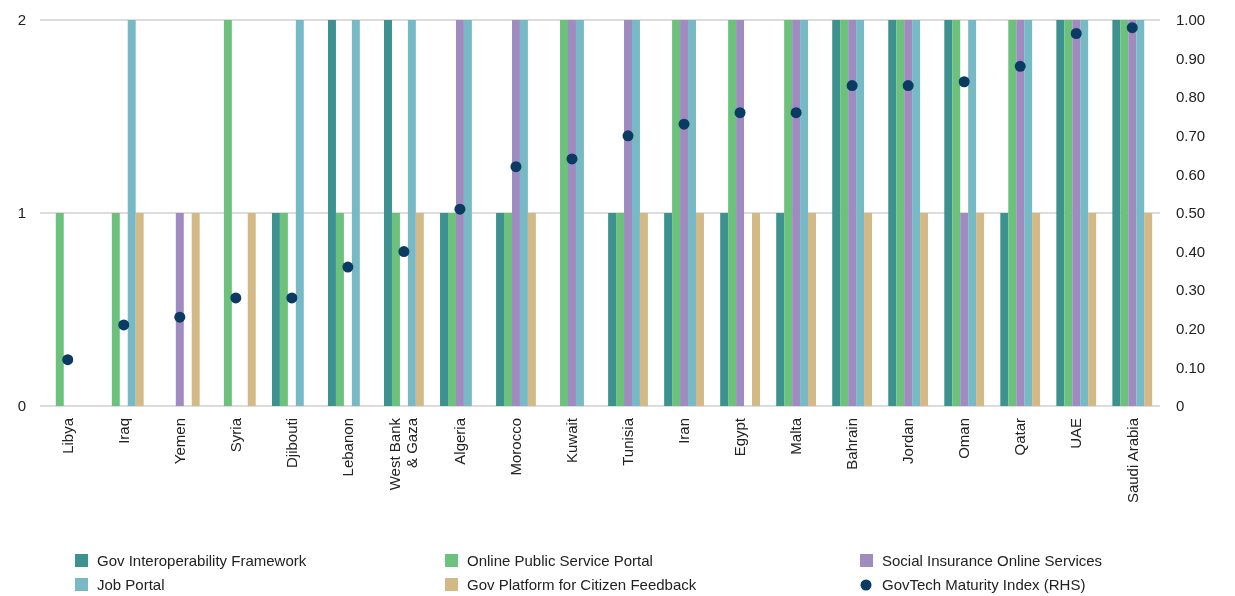 Image resolution: width=1235 pixels, height=596 pixels. What do you see at coordinates (1191, 20) in the screenshot?
I see `y2-tick-label: 1.00` at bounding box center [1191, 20].